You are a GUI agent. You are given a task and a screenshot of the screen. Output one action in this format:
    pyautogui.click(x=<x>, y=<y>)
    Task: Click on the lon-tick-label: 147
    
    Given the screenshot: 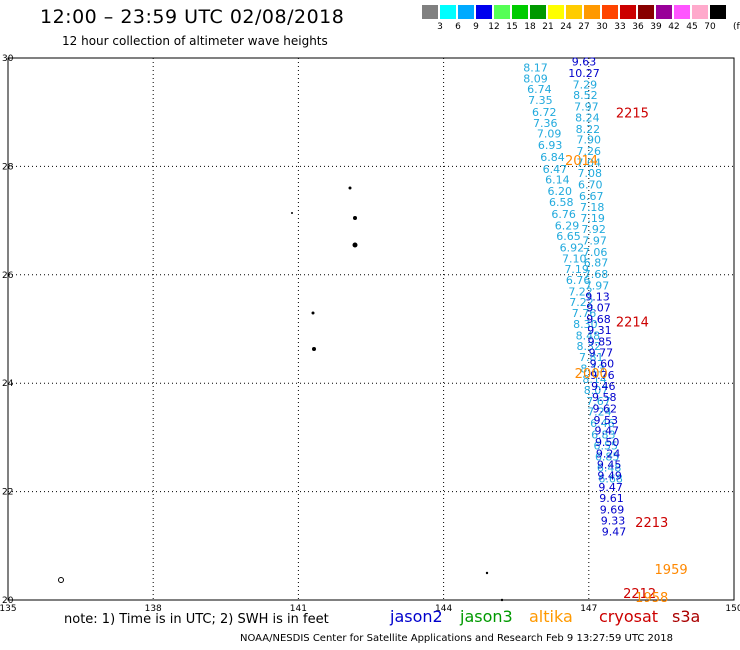 What is the action you would take?
    pyautogui.click(x=588, y=609)
    